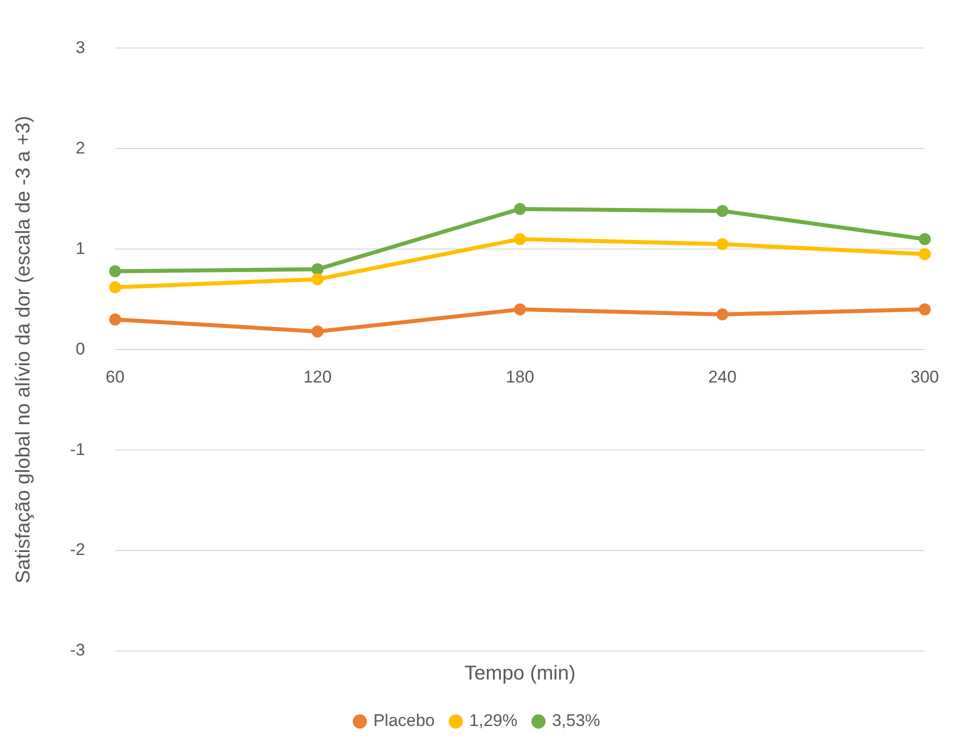 This screenshot has height=748, width=965. Describe the element at coordinates (81, 348) in the screenshot. I see `y-tick-label: 0` at that location.